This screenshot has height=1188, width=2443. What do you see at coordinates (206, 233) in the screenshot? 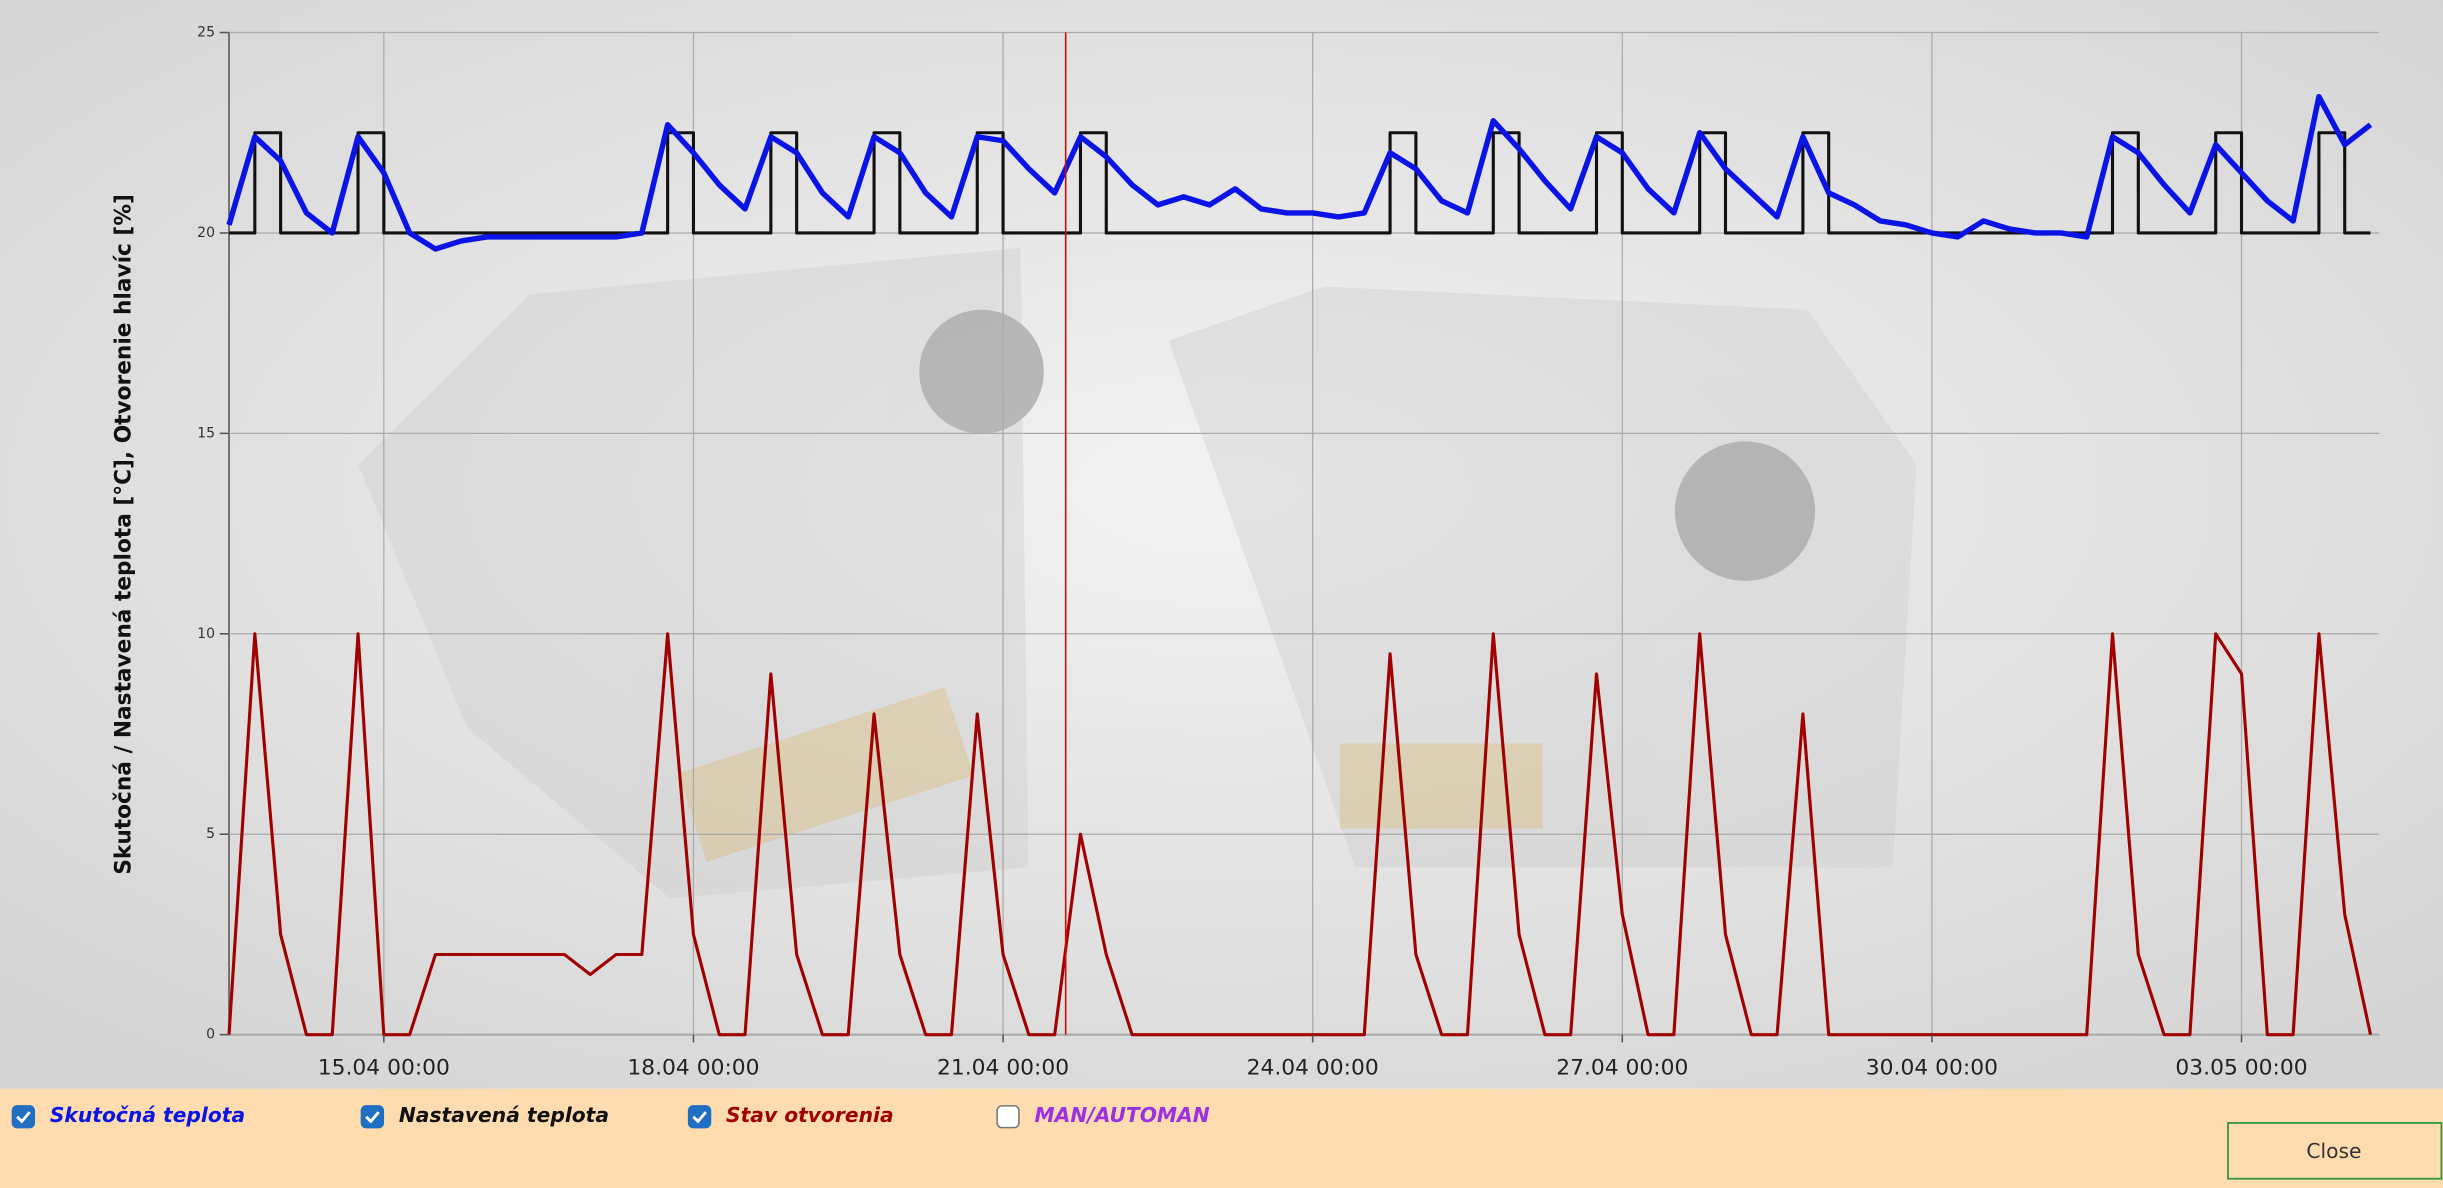
I see `y-tick-label: 20` at bounding box center [206, 233].